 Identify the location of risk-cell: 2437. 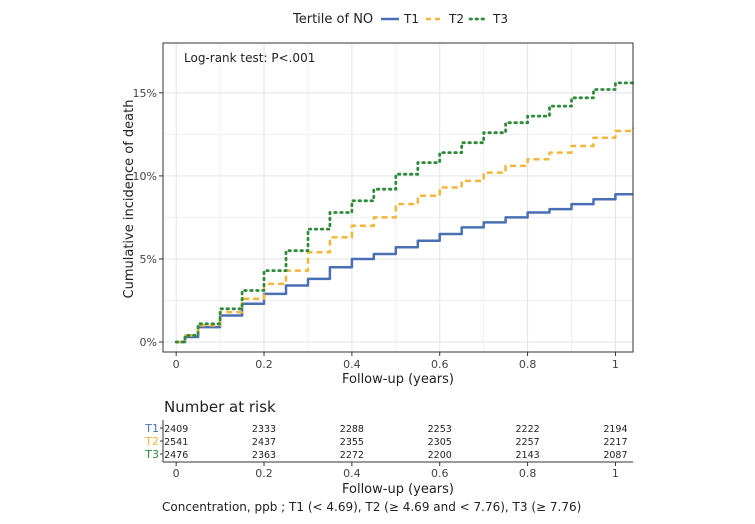
(264, 442).